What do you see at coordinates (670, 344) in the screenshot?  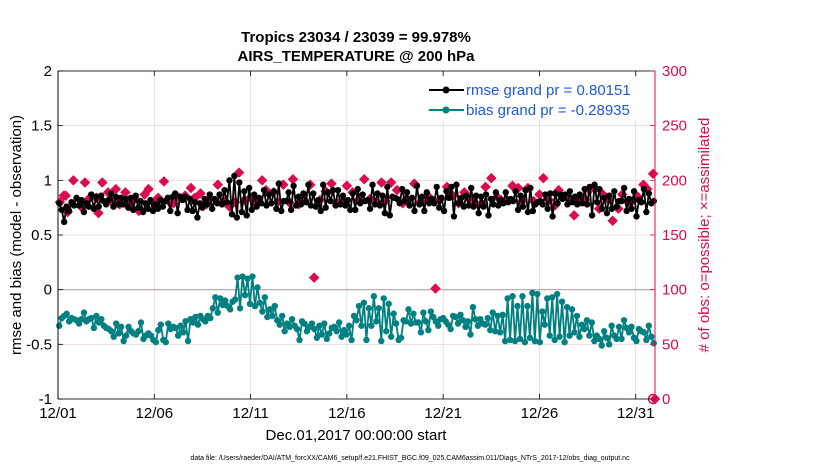 I see `y2-tick-label: 50` at bounding box center [670, 344].